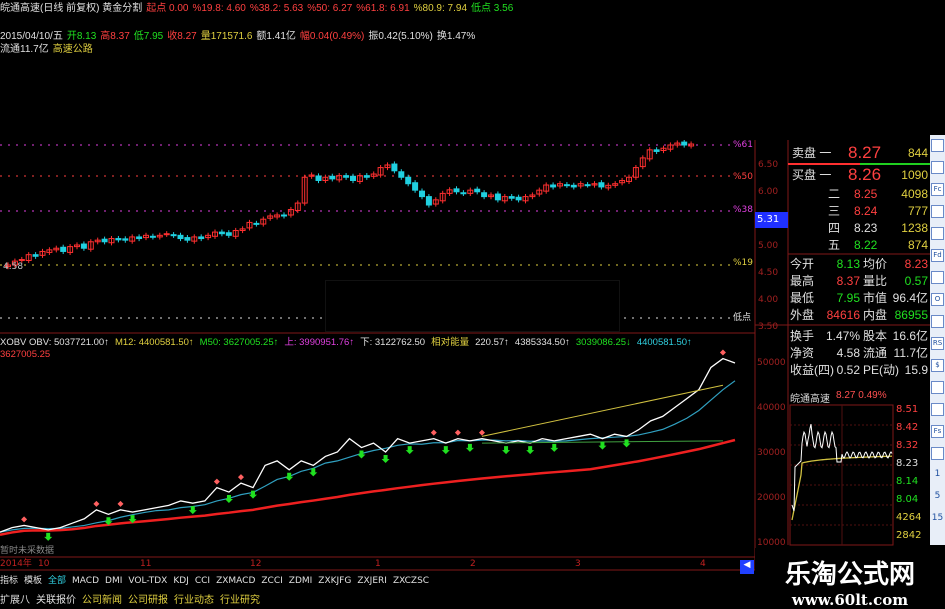 The width and height of the screenshot is (945, 609). What do you see at coordinates (148, 600) in the screenshot?
I see `links-item: 公司研报` at bounding box center [148, 600].